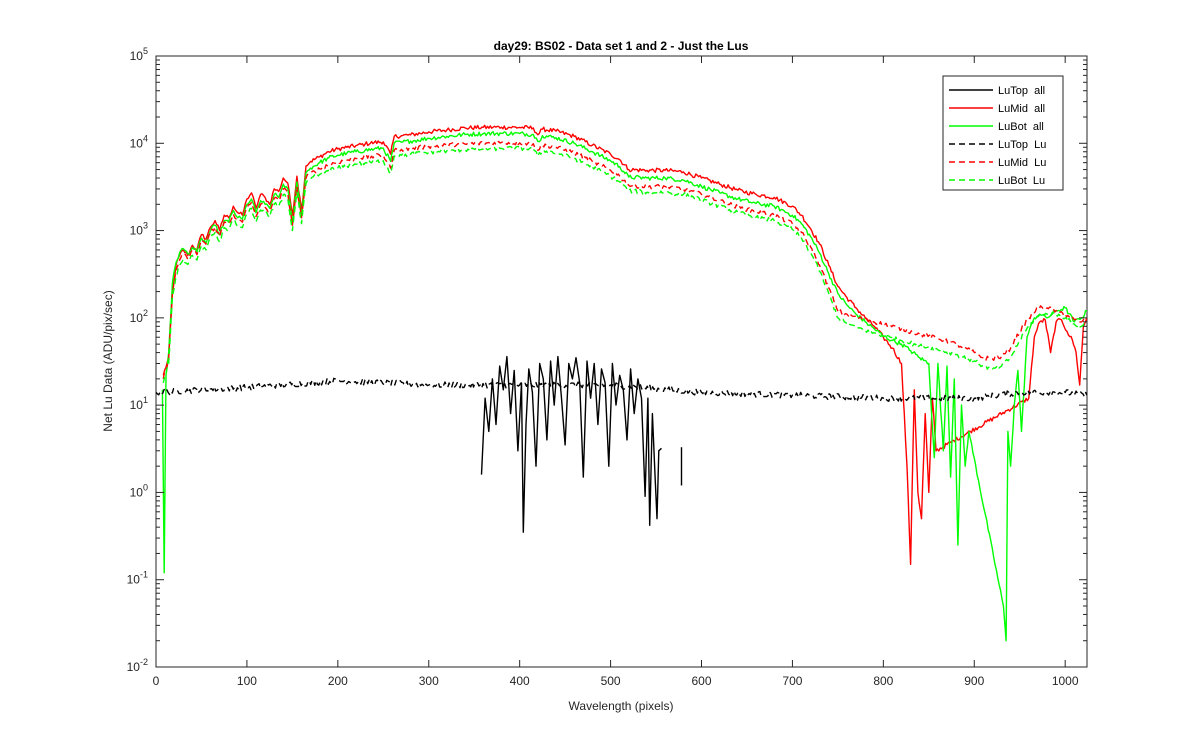 The height and width of the screenshot is (750, 1200). Describe the element at coordinates (701, 681) in the screenshot. I see `x-tick-label: 600` at that location.